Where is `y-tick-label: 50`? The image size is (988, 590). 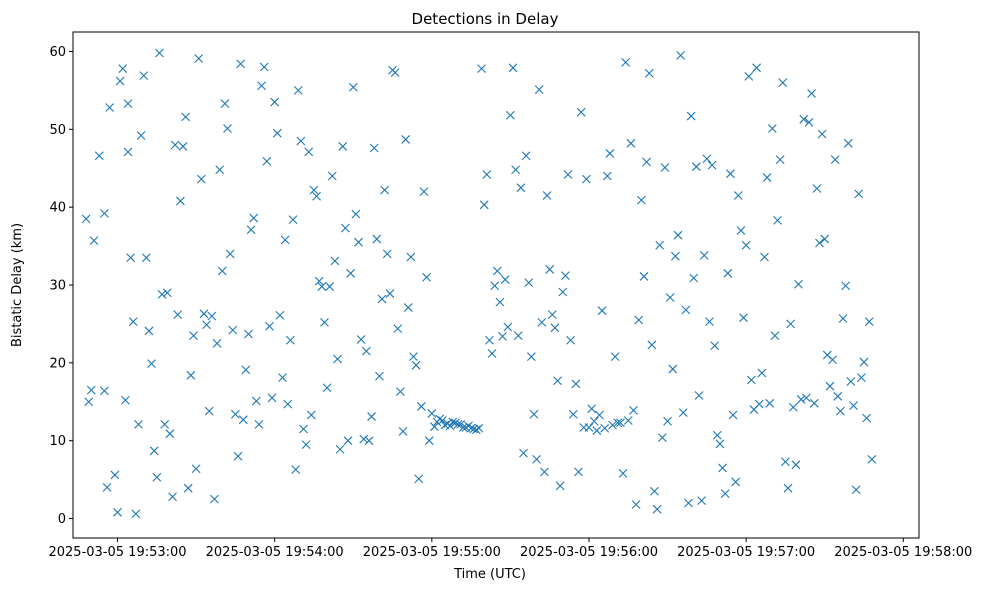 y-tick-label: 50 is located at coordinates (57, 130).